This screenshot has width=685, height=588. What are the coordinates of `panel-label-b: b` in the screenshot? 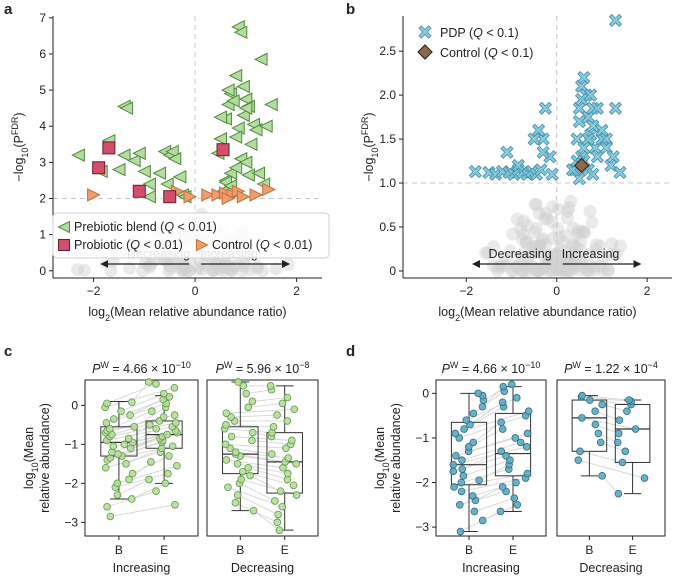 It's located at (350, 9).